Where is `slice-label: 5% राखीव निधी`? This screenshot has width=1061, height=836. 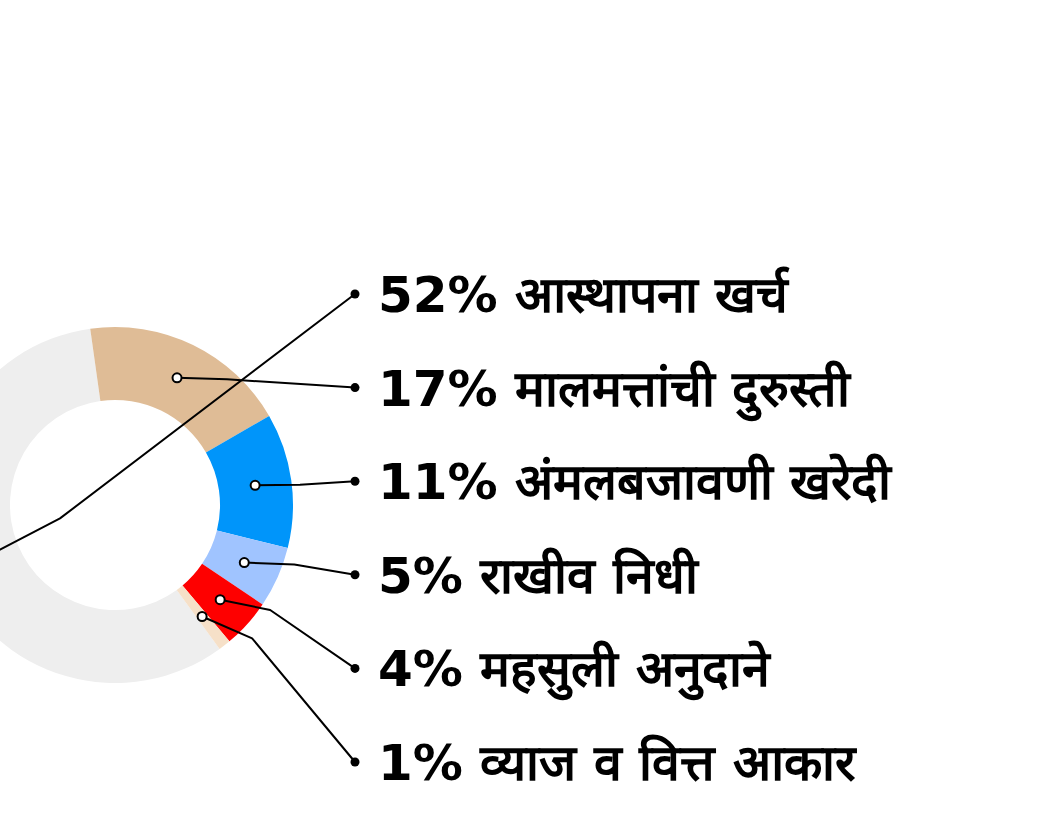
slice-label: 5% राखीव निधी is located at coordinates (539, 575).